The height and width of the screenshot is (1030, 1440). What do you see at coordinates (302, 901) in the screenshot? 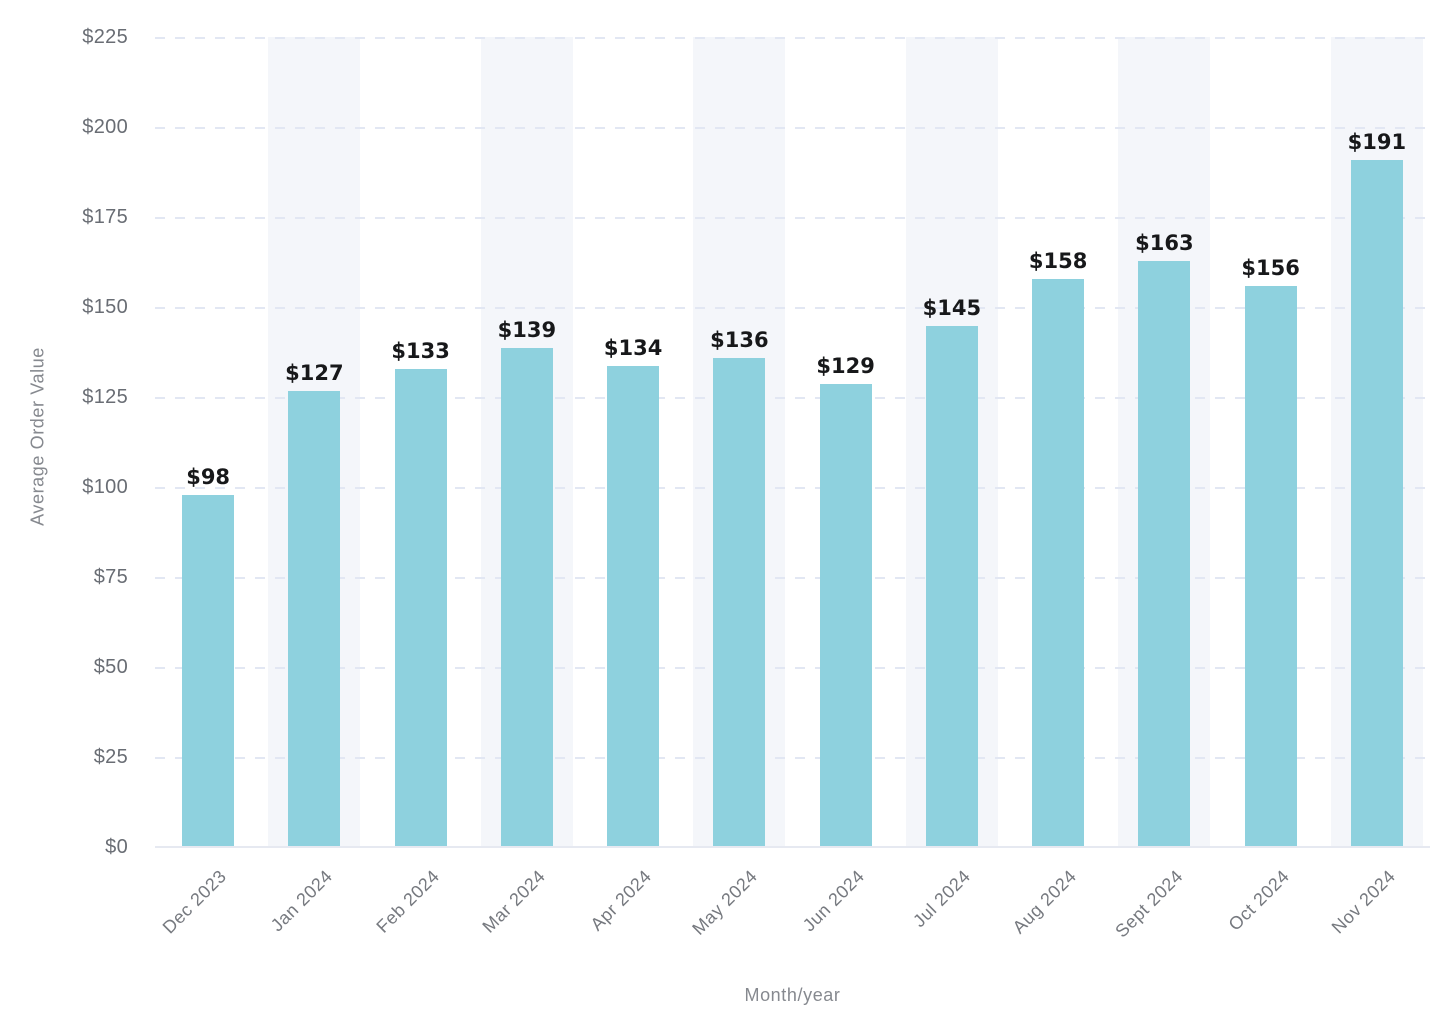
I see `x-tick-label-text: Jan 2024` at bounding box center [302, 901].